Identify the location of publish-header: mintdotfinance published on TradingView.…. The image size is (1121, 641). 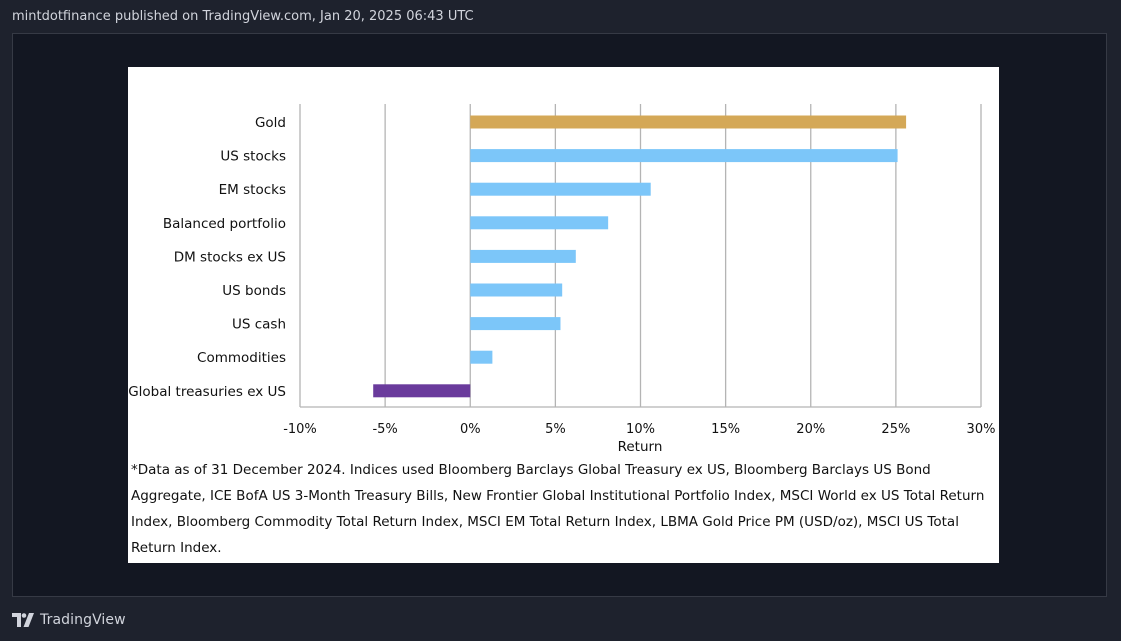
(243, 16).